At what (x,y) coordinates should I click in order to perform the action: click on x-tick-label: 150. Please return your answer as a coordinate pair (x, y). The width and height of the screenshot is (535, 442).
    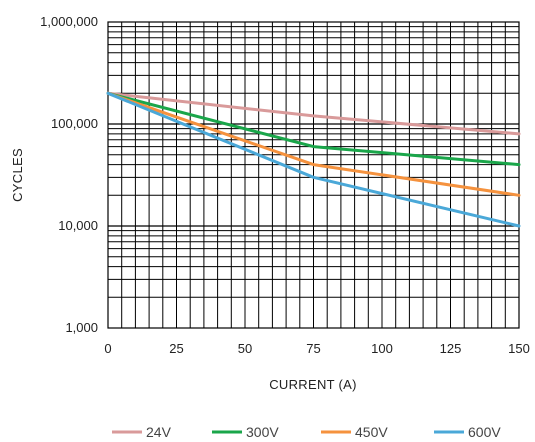
    Looking at the image, I should click on (519, 348).